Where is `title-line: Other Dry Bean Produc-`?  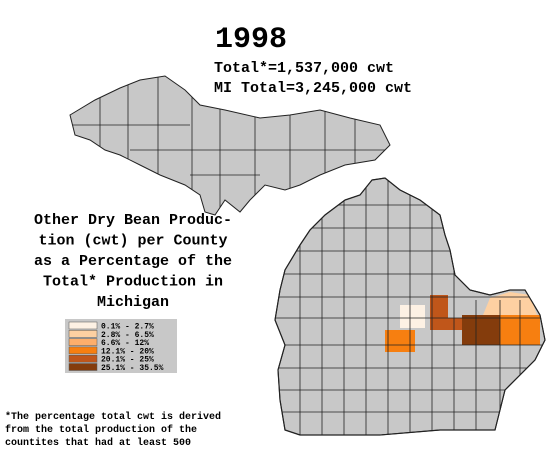
title-line: Other Dry Bean Produc- is located at coordinates (133, 220).